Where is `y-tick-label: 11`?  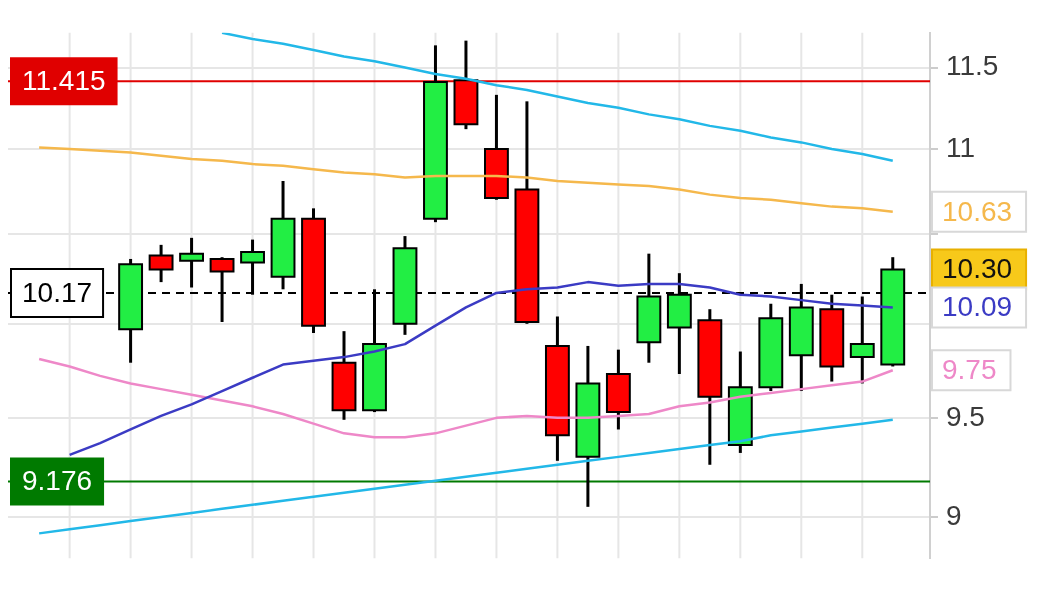
y-tick-label: 11 is located at coordinates (961, 147).